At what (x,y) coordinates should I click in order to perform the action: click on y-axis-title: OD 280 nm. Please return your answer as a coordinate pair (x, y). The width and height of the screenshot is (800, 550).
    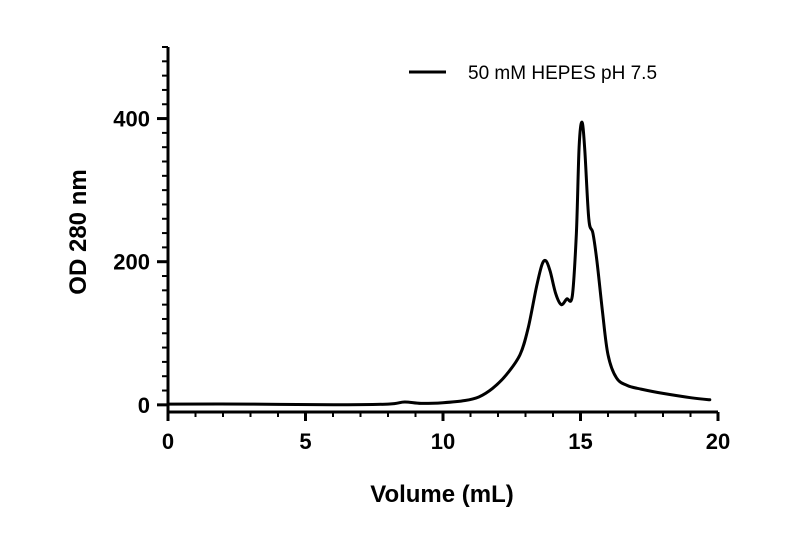
    Looking at the image, I should click on (78, 231).